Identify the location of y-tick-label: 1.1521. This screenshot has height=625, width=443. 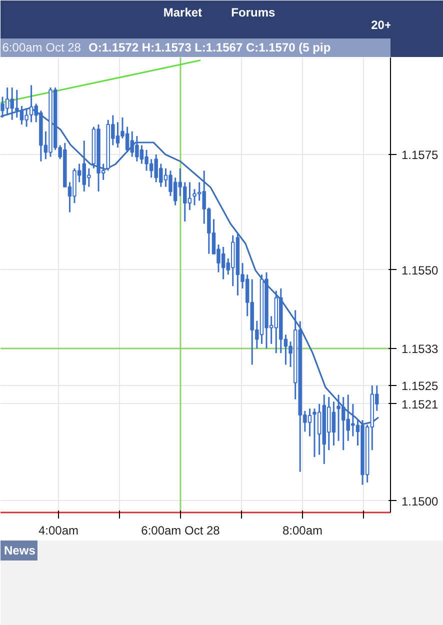
(420, 404).